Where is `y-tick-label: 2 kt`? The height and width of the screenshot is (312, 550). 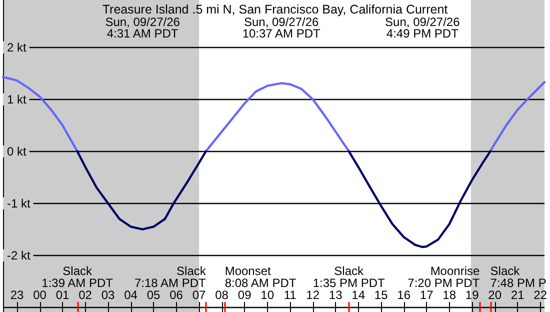 y-tick-label: 2 kt is located at coordinates (17, 47).